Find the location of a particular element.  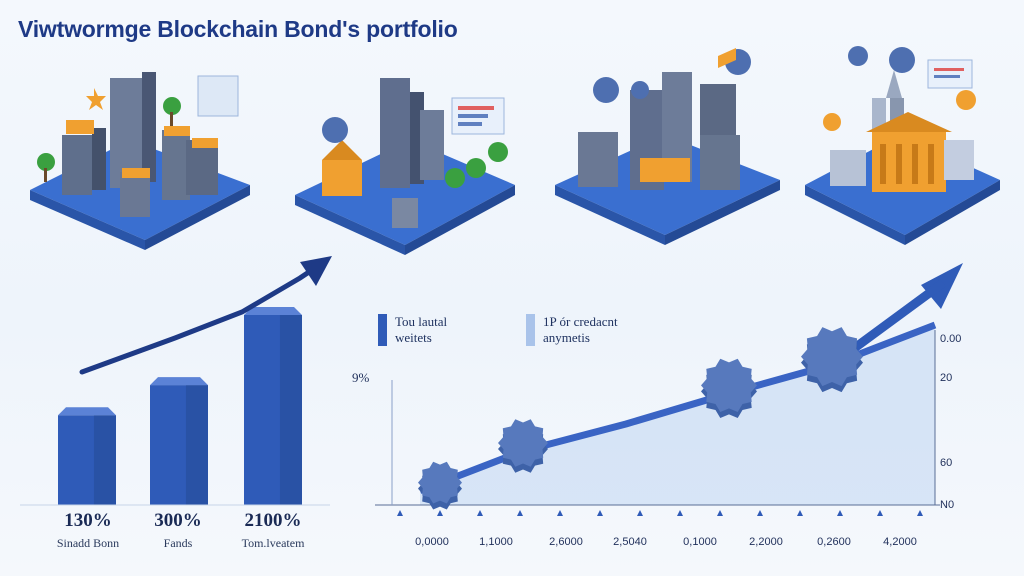

city-block-1-illustration is located at coordinates (140, 161).